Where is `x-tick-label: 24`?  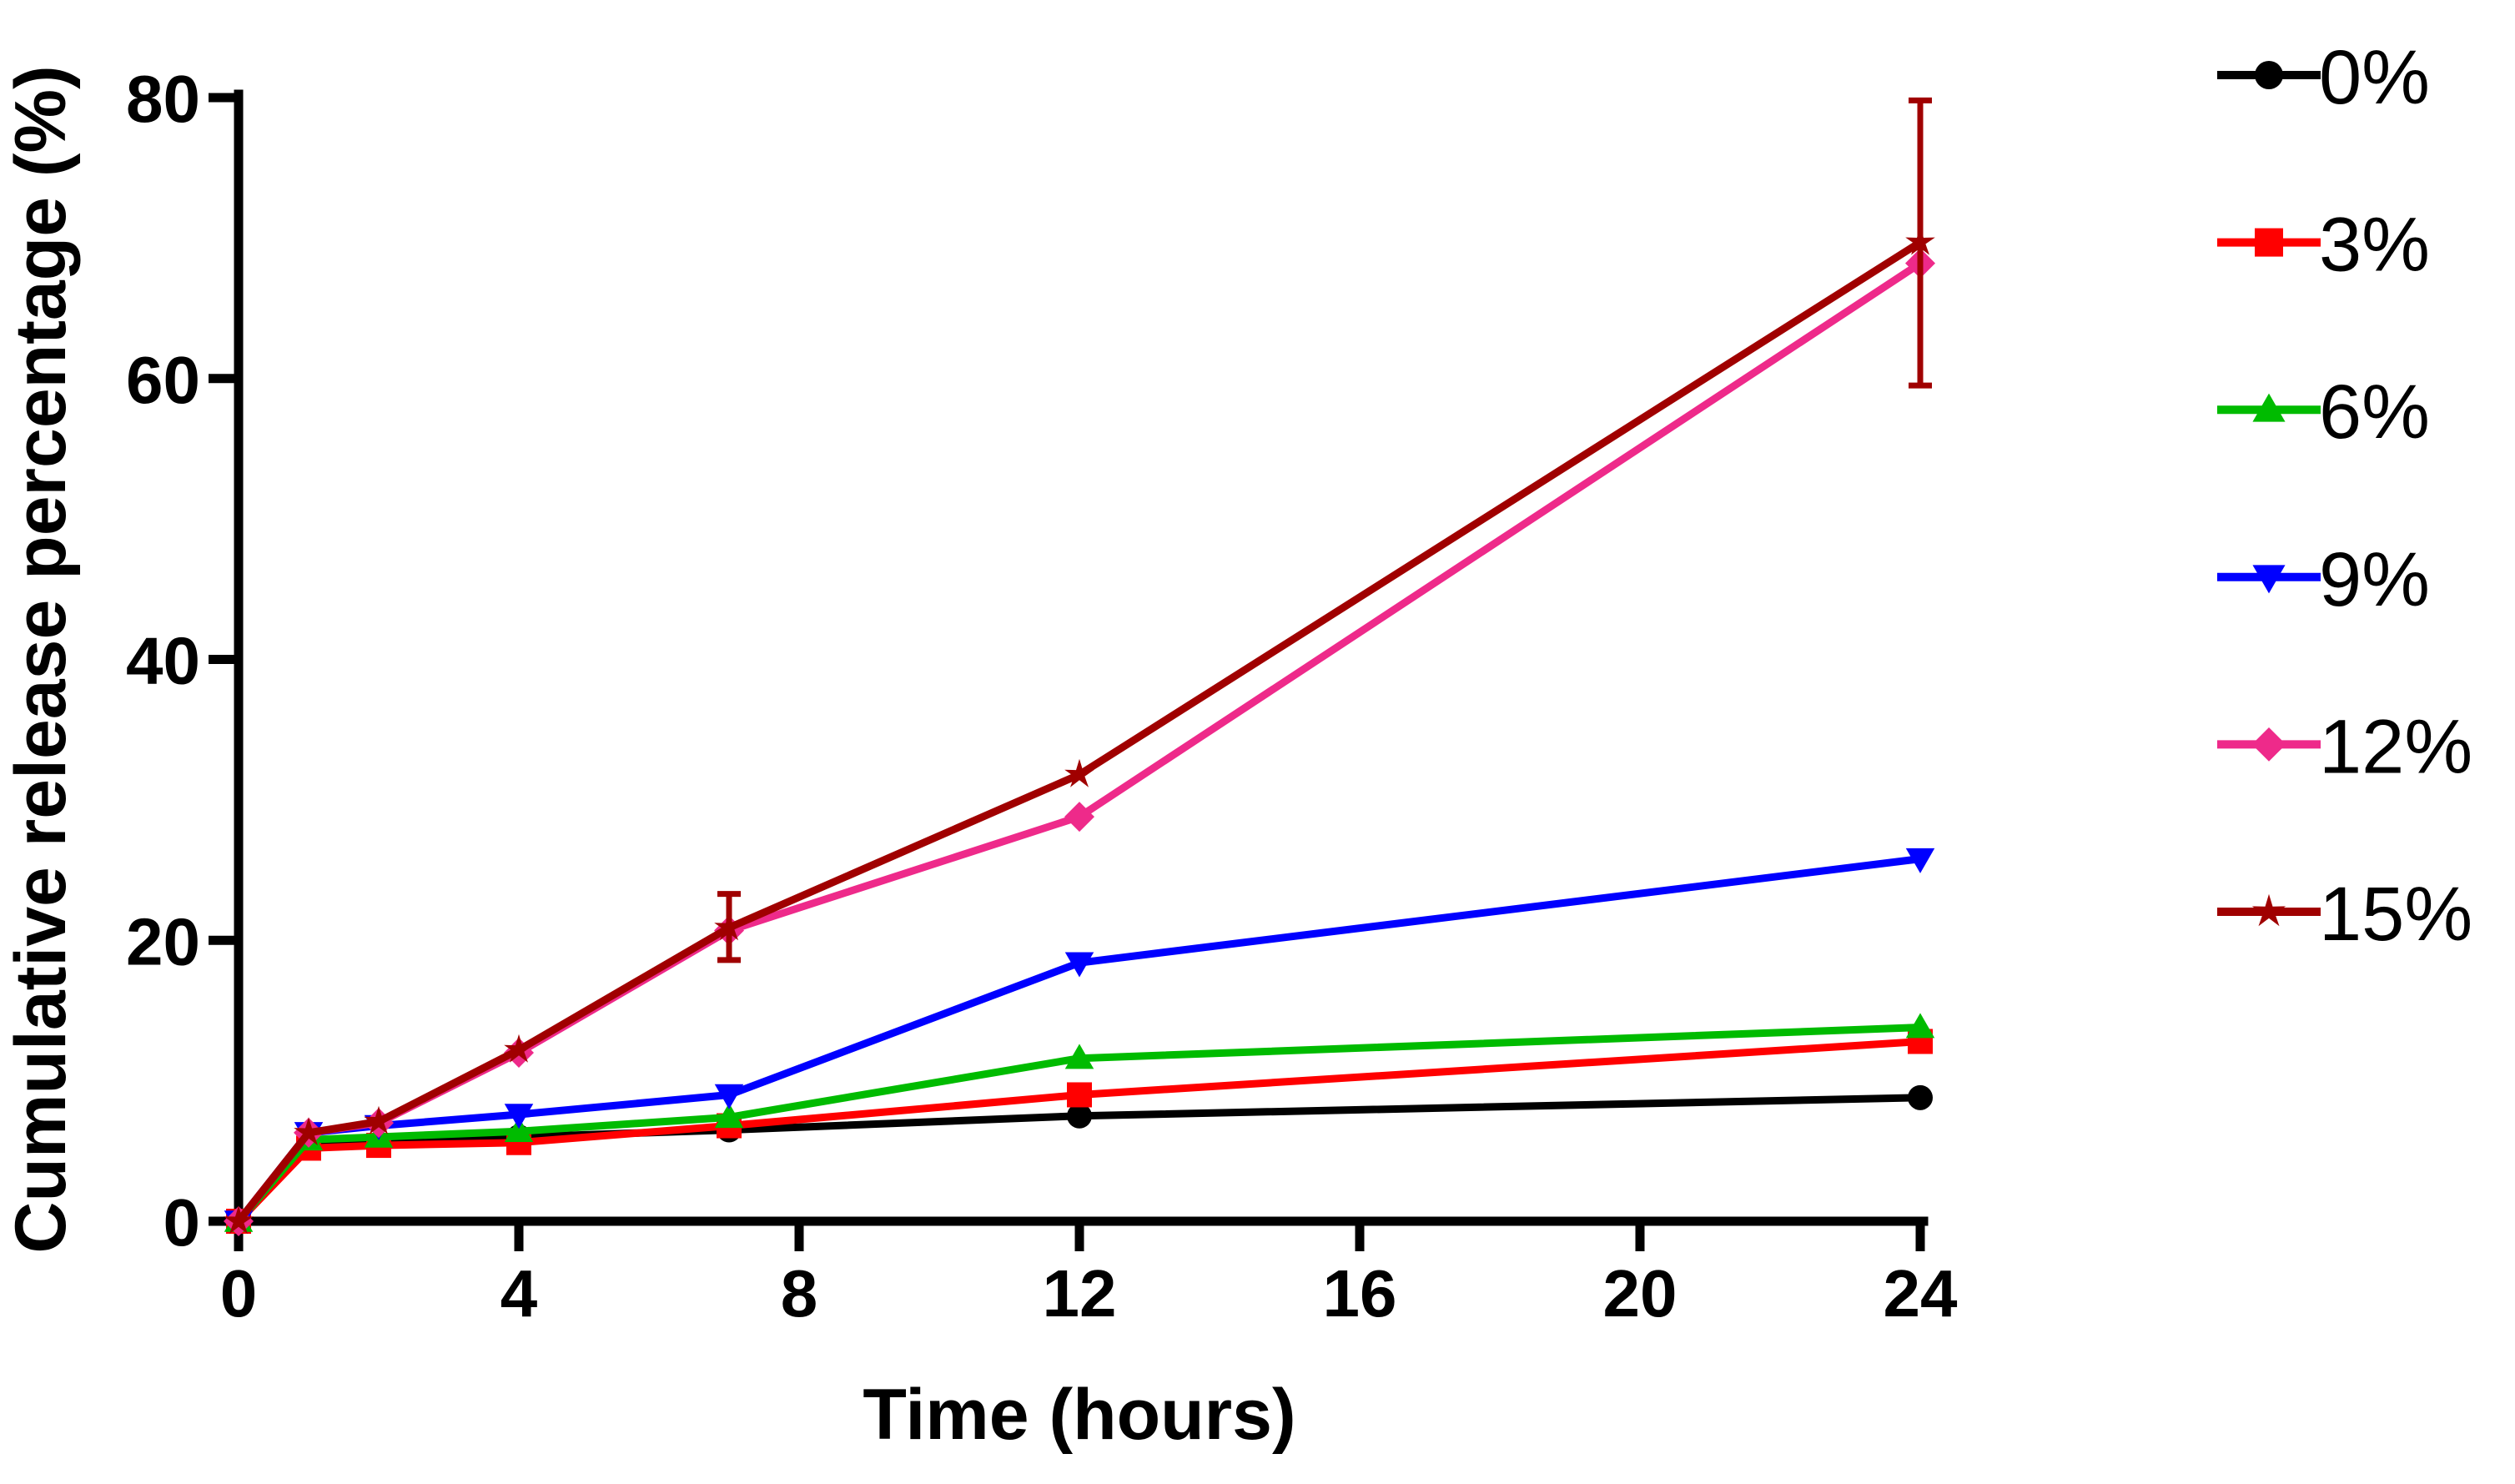 x-tick-label: 24 is located at coordinates (1921, 1294).